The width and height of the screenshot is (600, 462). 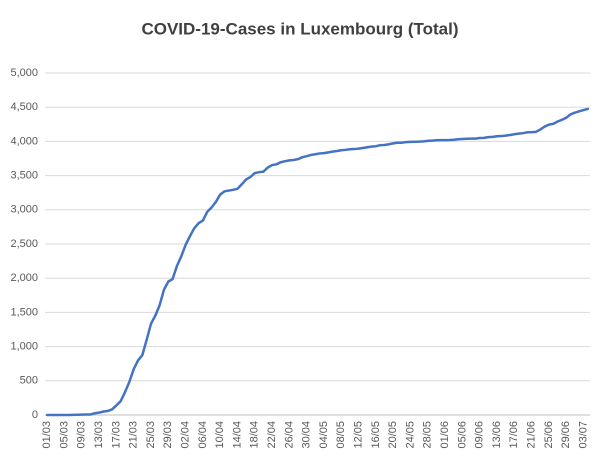 I want to click on y-tick-label: 4,500, so click(x=24, y=107).